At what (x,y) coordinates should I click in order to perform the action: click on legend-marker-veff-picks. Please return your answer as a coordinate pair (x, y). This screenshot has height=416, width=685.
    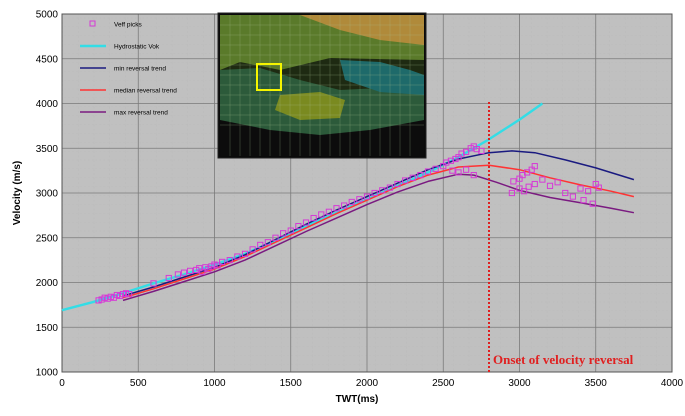
    Looking at the image, I should click on (92, 23).